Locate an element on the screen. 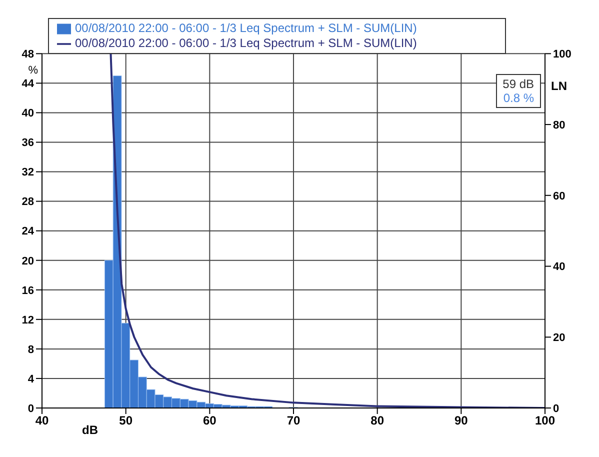 The image size is (599, 457). x-tick-label: 70 is located at coordinates (293, 421).